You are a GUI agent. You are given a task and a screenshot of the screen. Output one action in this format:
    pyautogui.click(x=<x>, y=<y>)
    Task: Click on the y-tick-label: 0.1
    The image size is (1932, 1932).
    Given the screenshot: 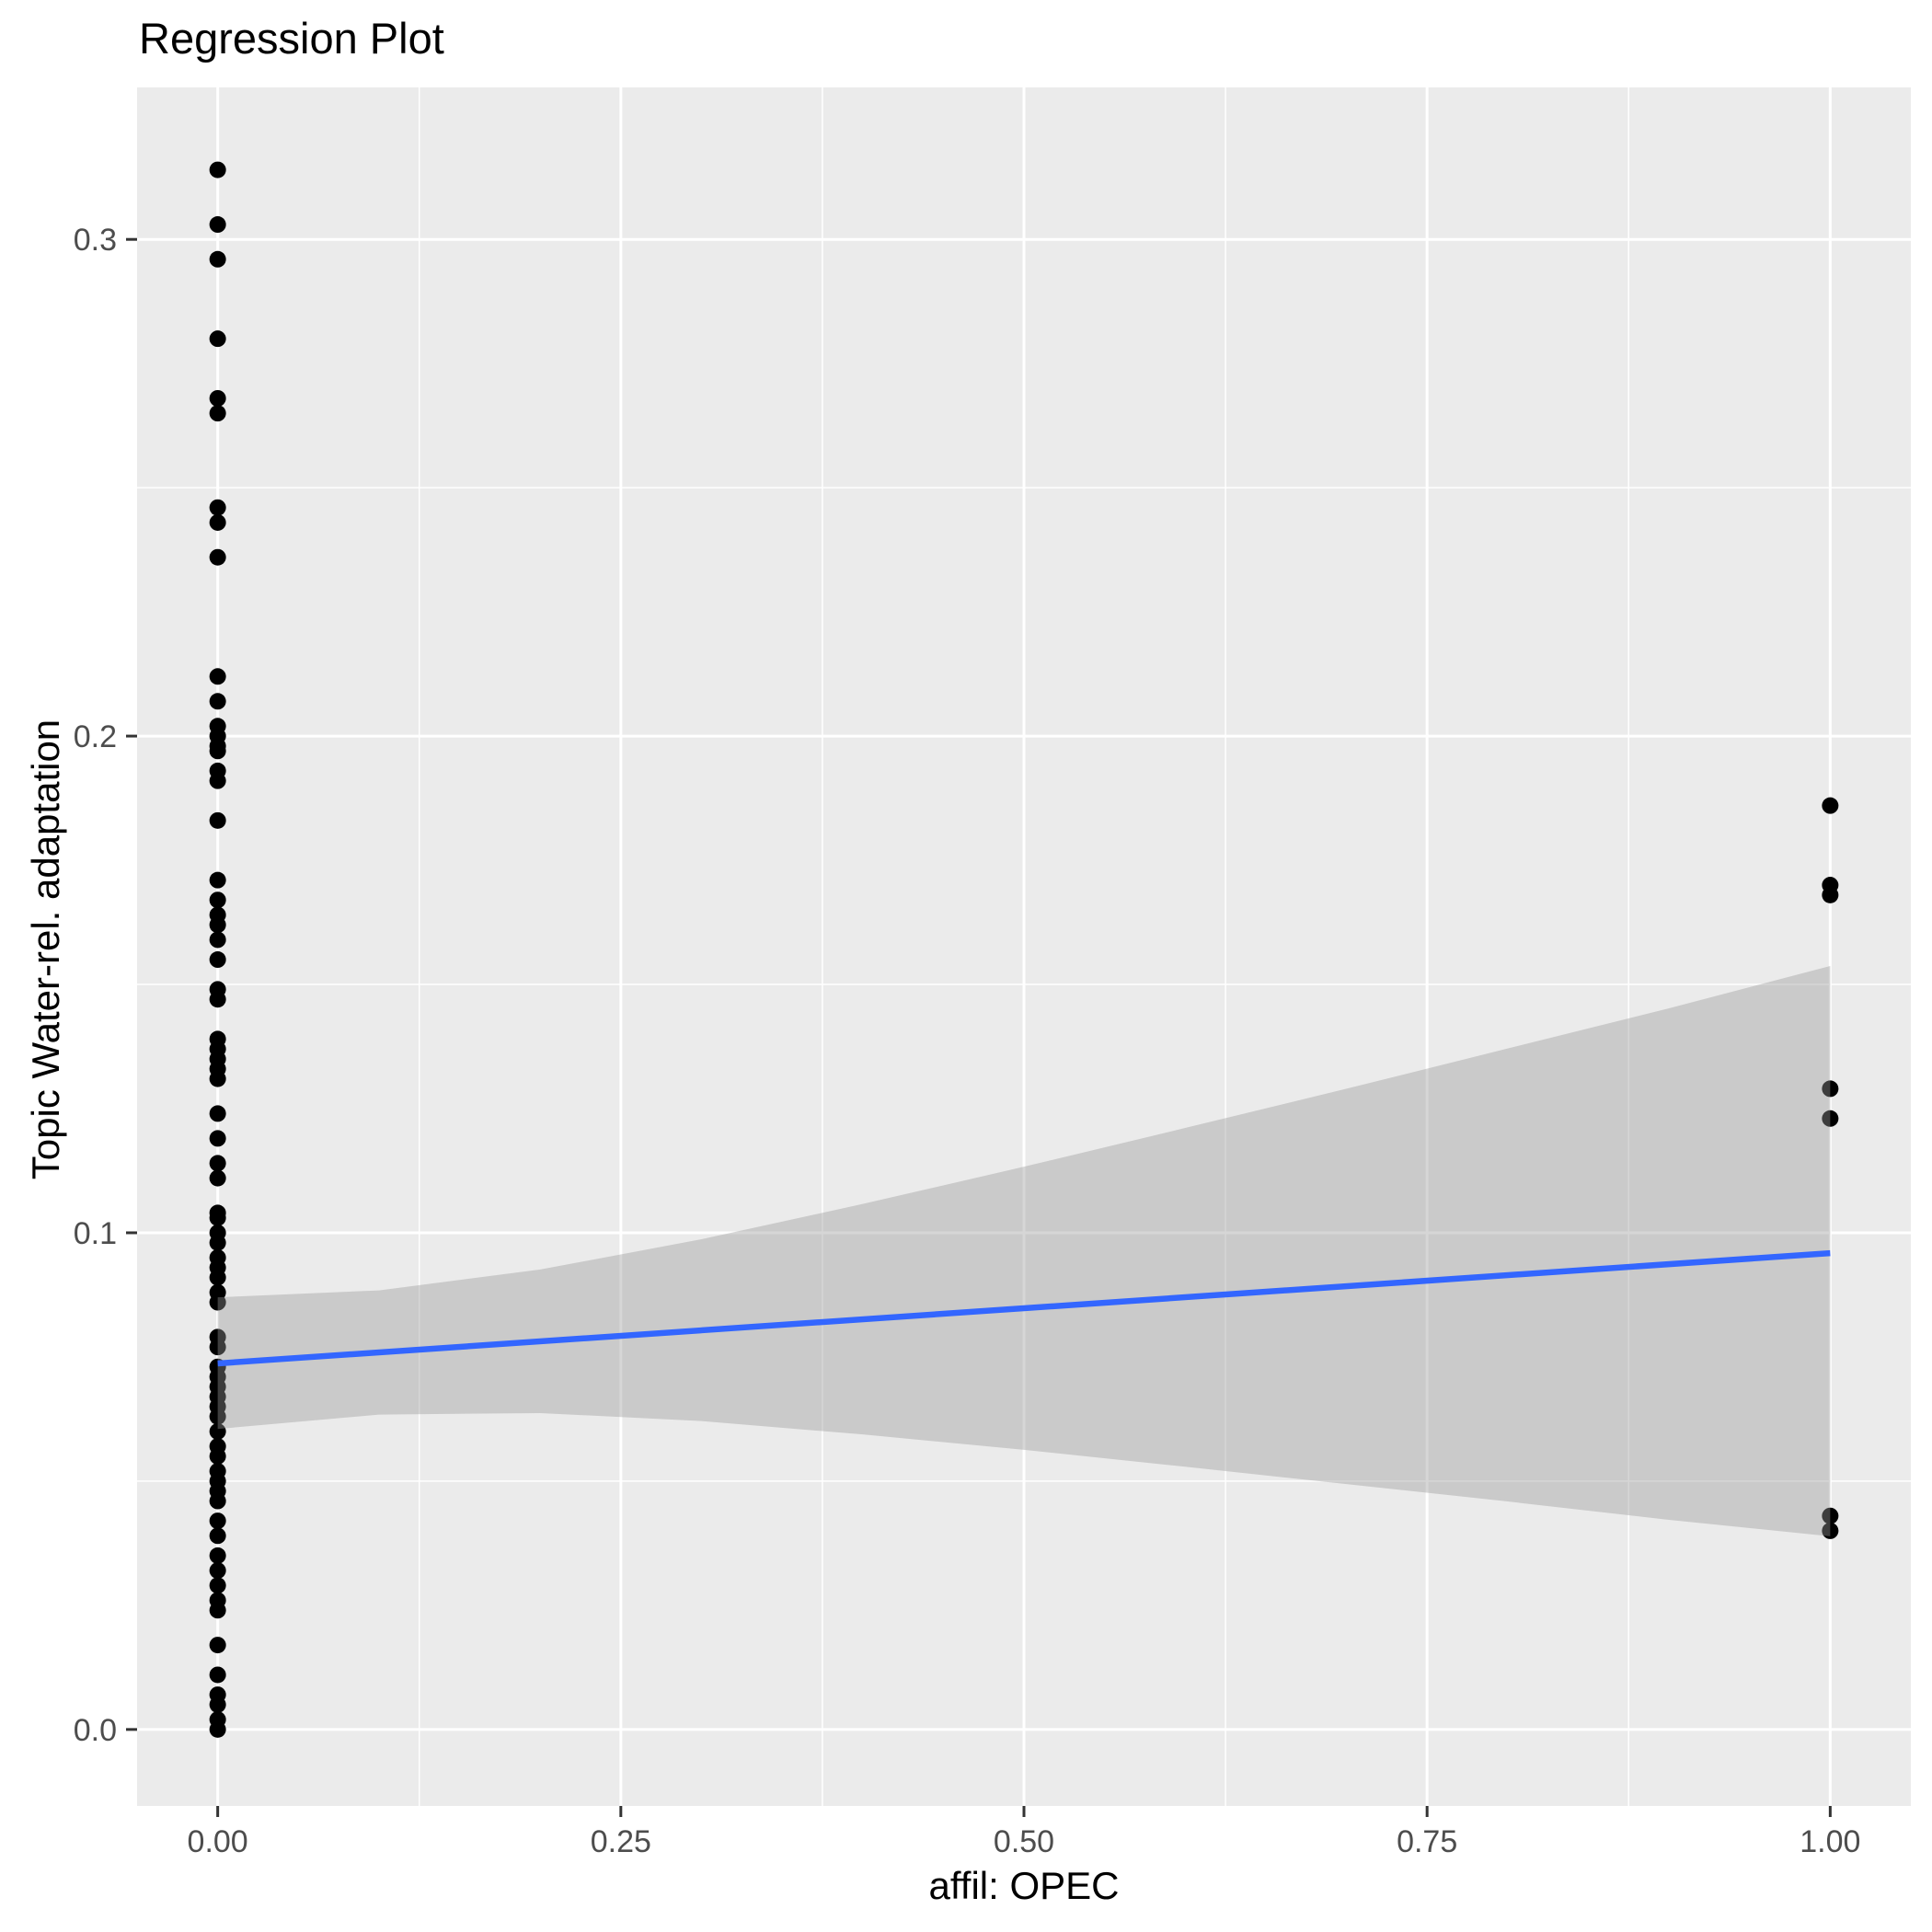 What is the action you would take?
    pyautogui.click(x=95, y=1233)
    